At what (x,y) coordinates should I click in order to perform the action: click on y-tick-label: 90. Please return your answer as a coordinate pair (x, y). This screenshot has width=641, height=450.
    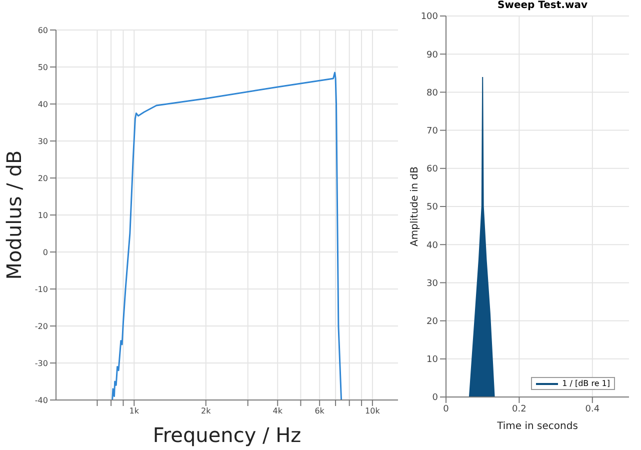
    Looking at the image, I should click on (432, 55).